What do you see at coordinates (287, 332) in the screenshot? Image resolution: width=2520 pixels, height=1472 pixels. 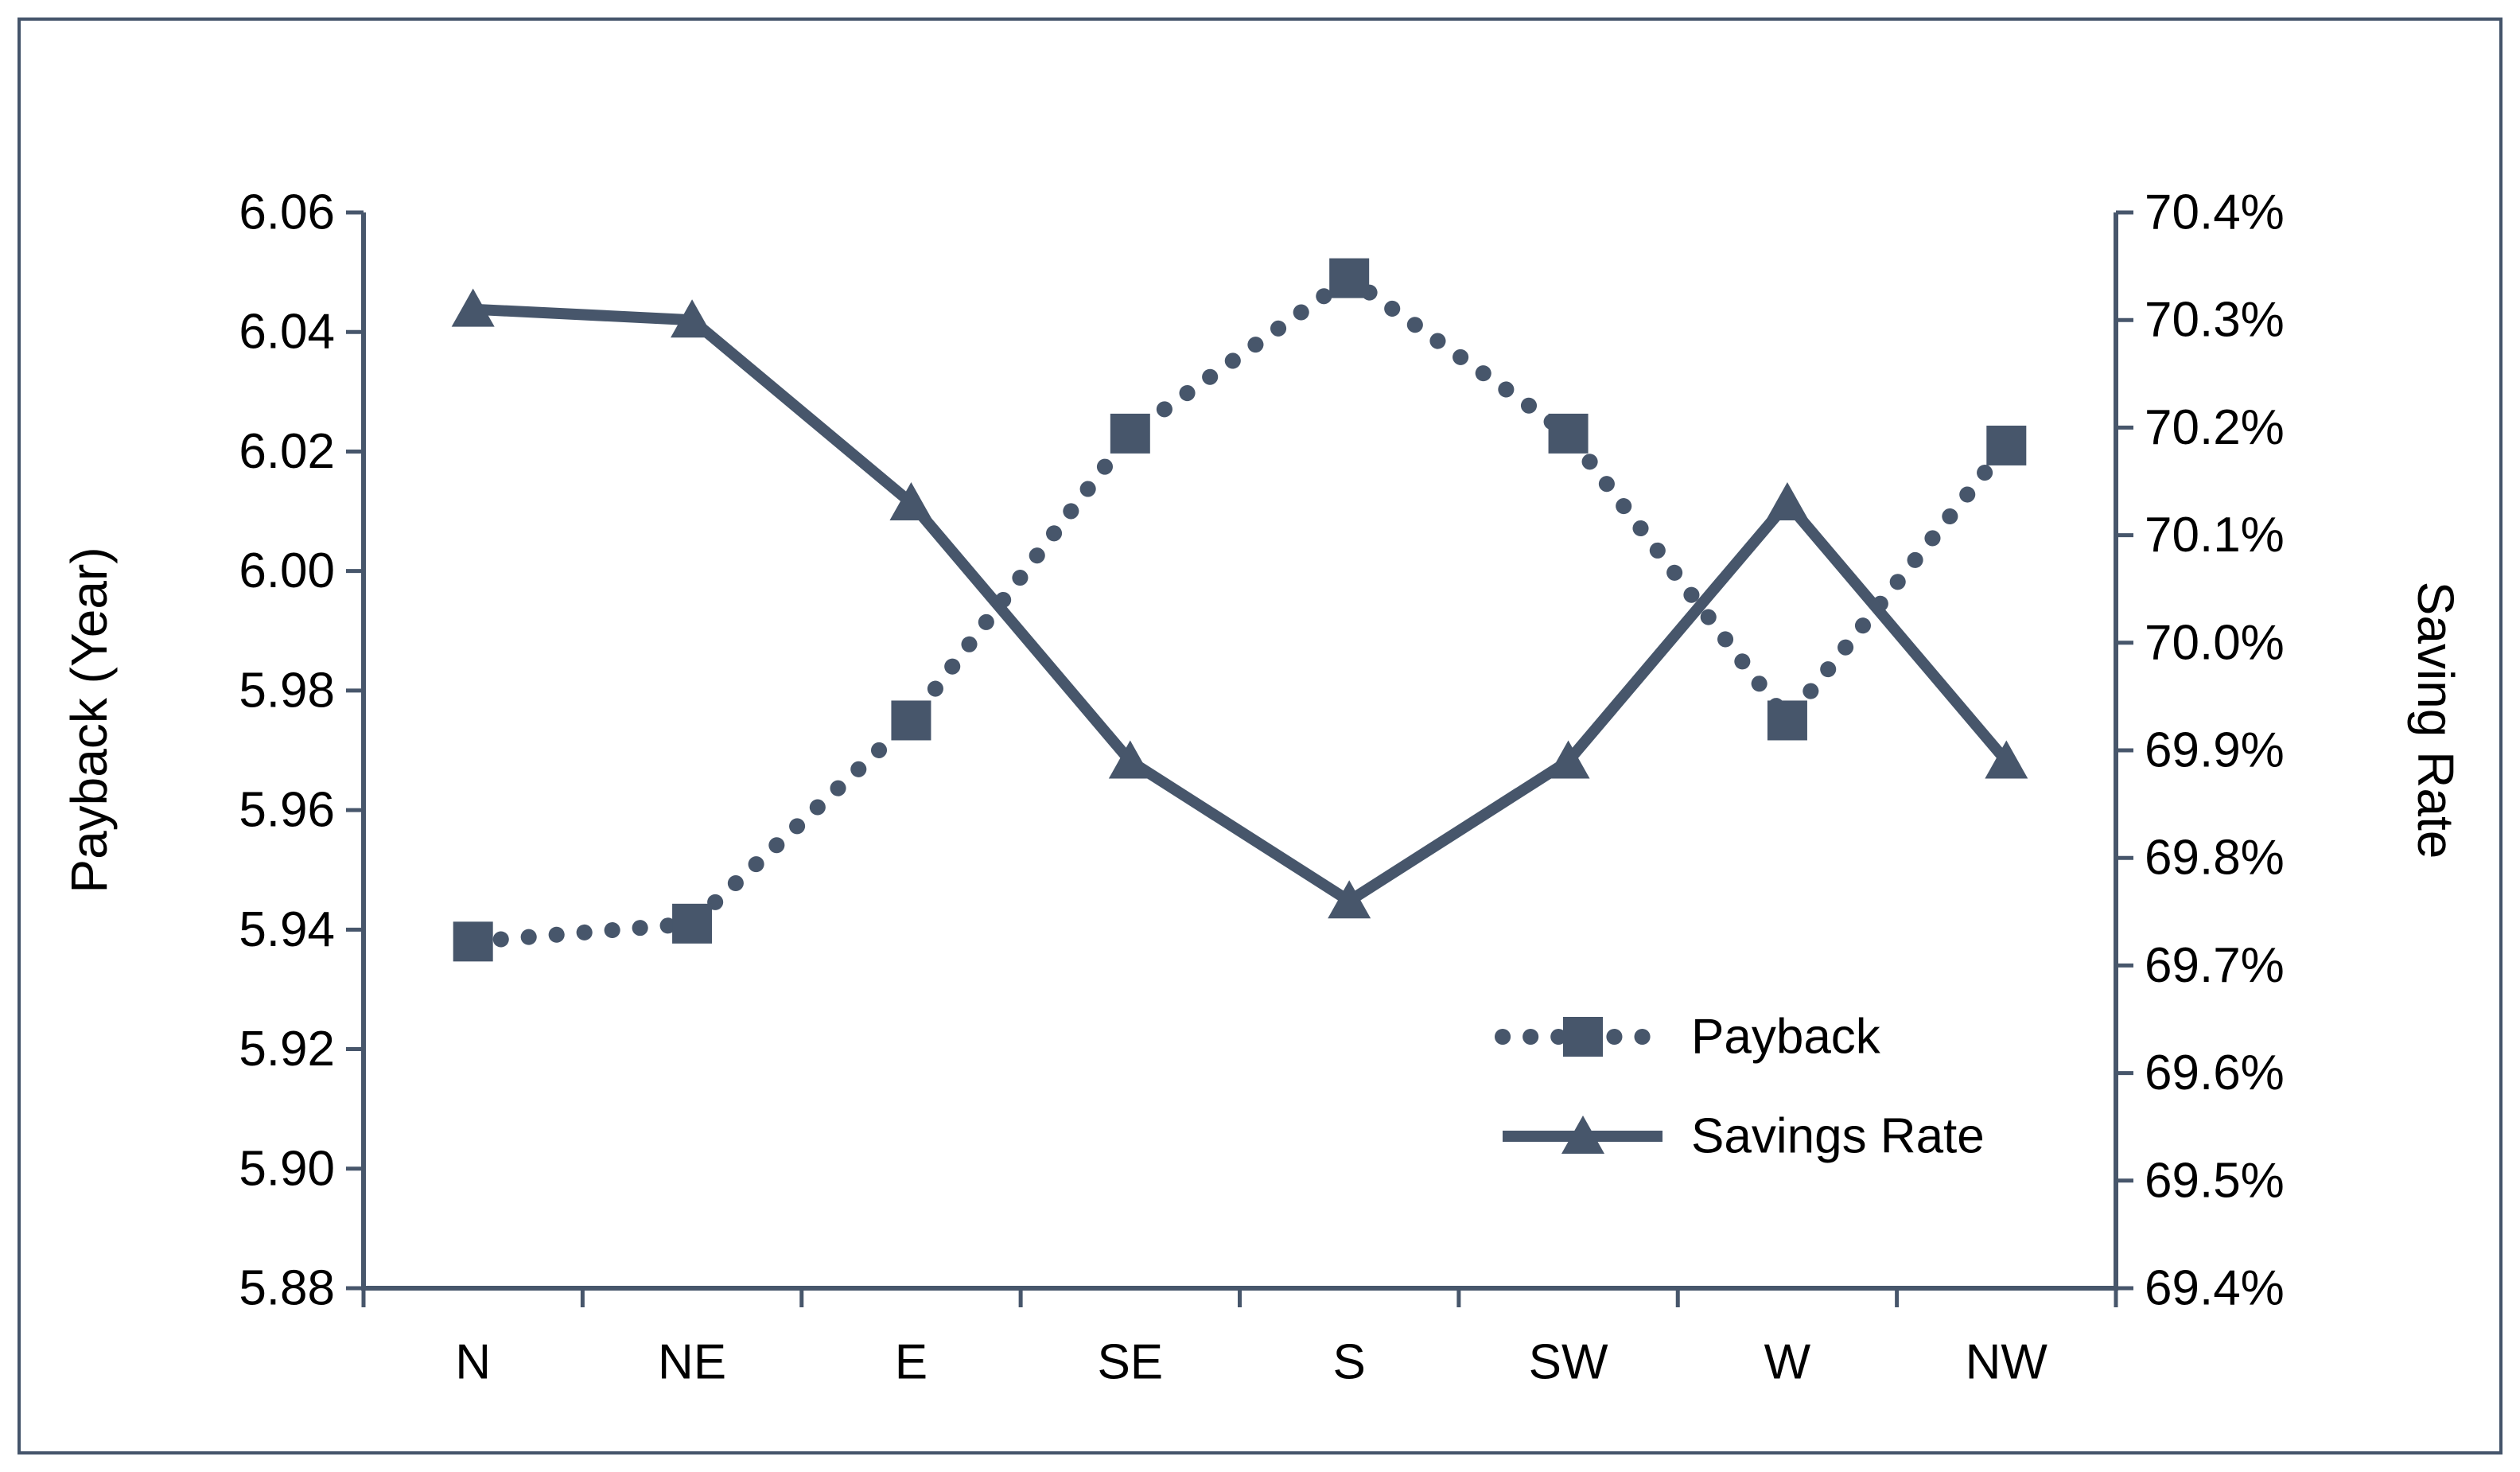 I see `left-axis-tick-label: 6.04` at bounding box center [287, 332].